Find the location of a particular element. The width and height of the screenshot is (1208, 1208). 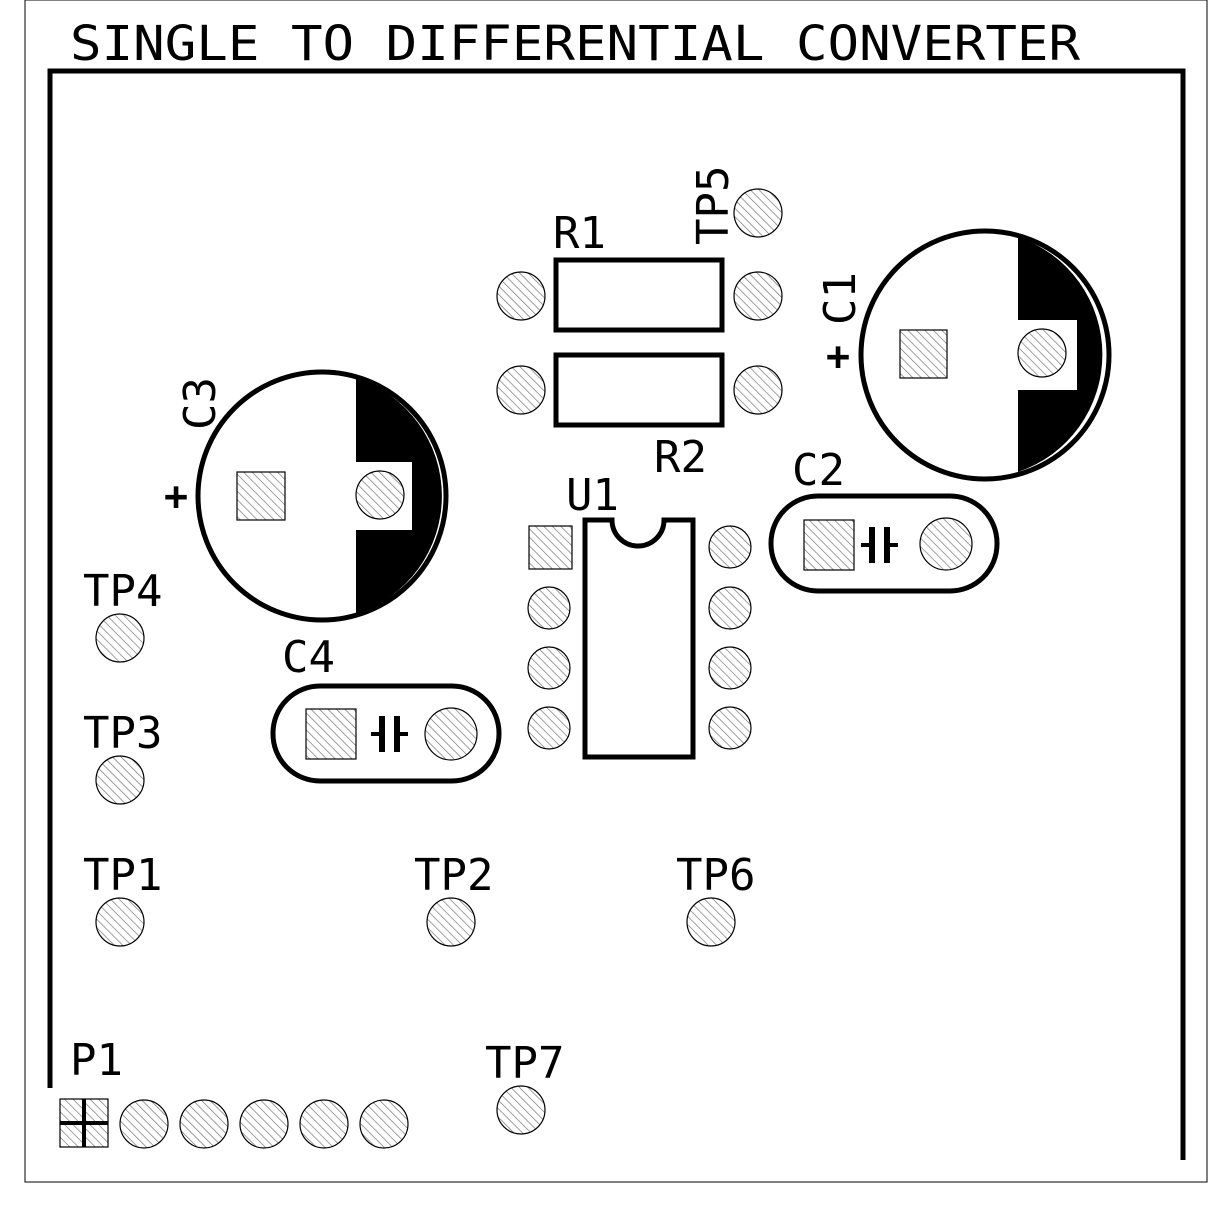

c3-label: C3 is located at coordinates (200, 403).